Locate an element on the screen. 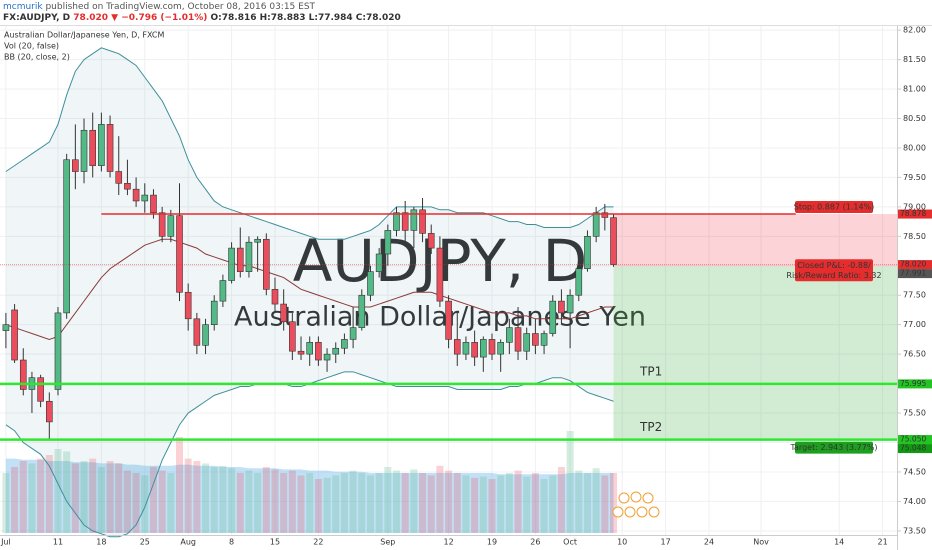 The width and height of the screenshot is (932, 550). x-tick-label: 12 is located at coordinates (448, 542).